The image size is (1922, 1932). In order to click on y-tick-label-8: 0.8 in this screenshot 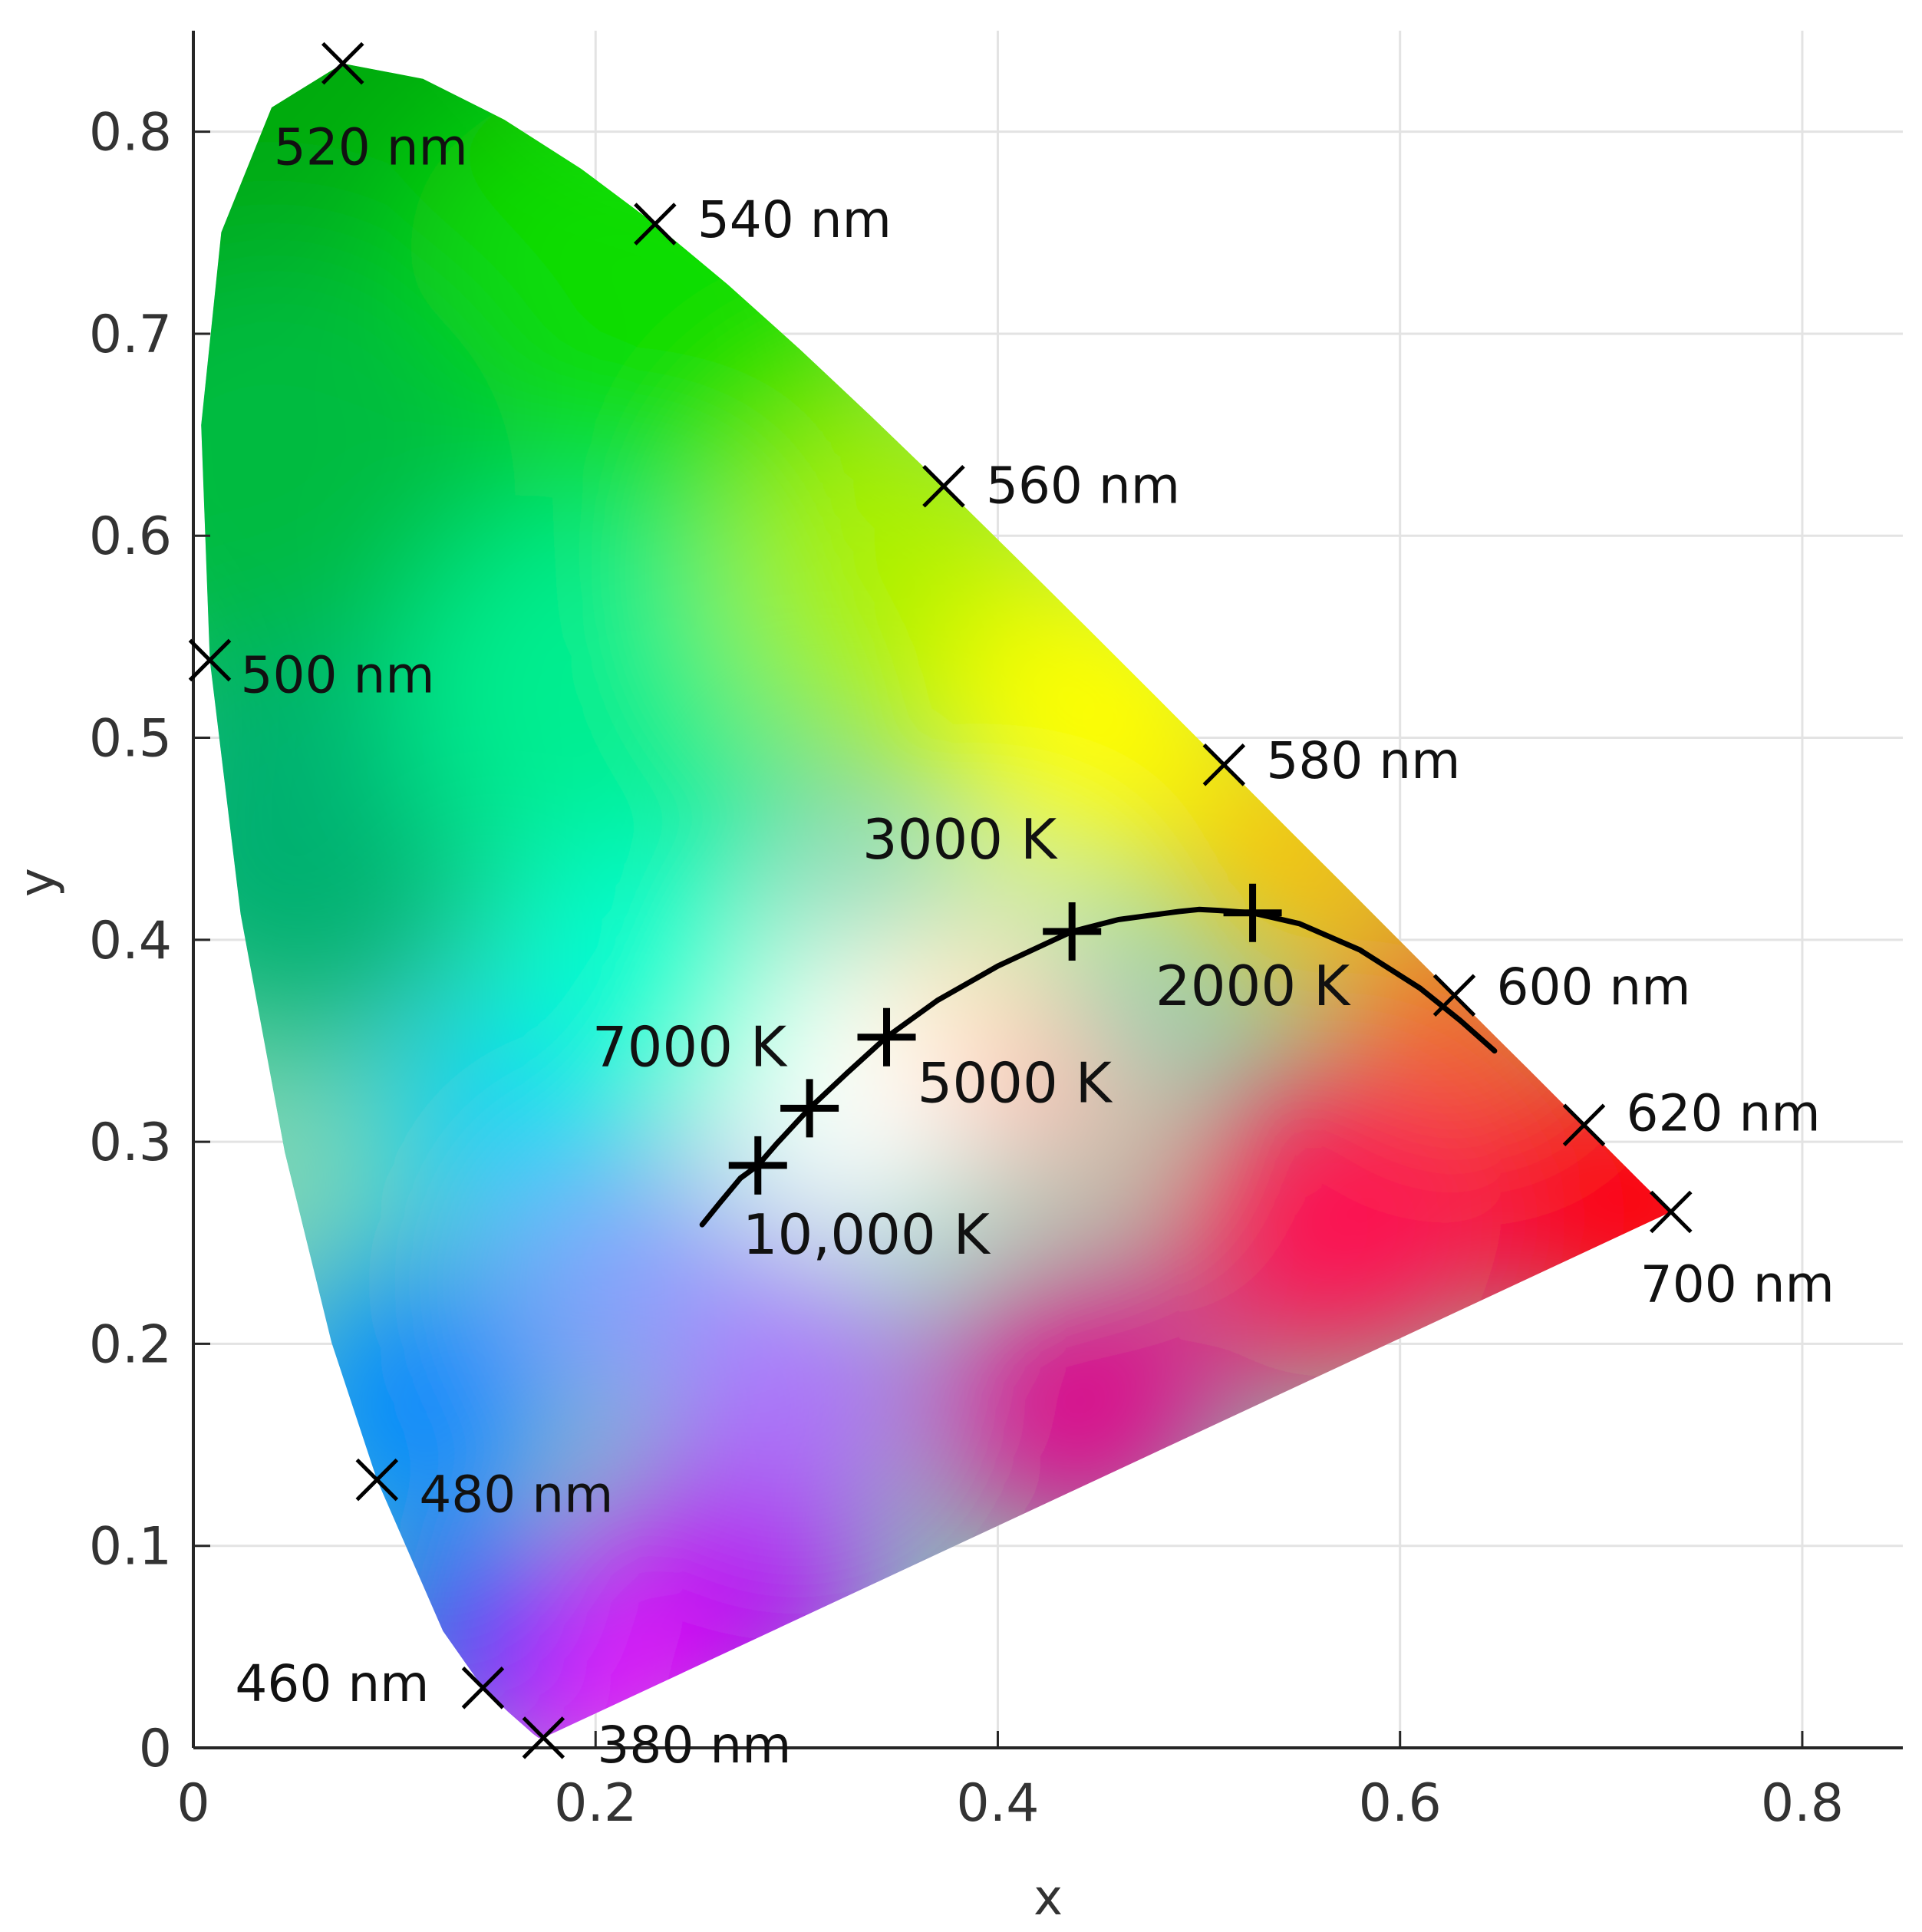, I will do `click(130, 133)`.